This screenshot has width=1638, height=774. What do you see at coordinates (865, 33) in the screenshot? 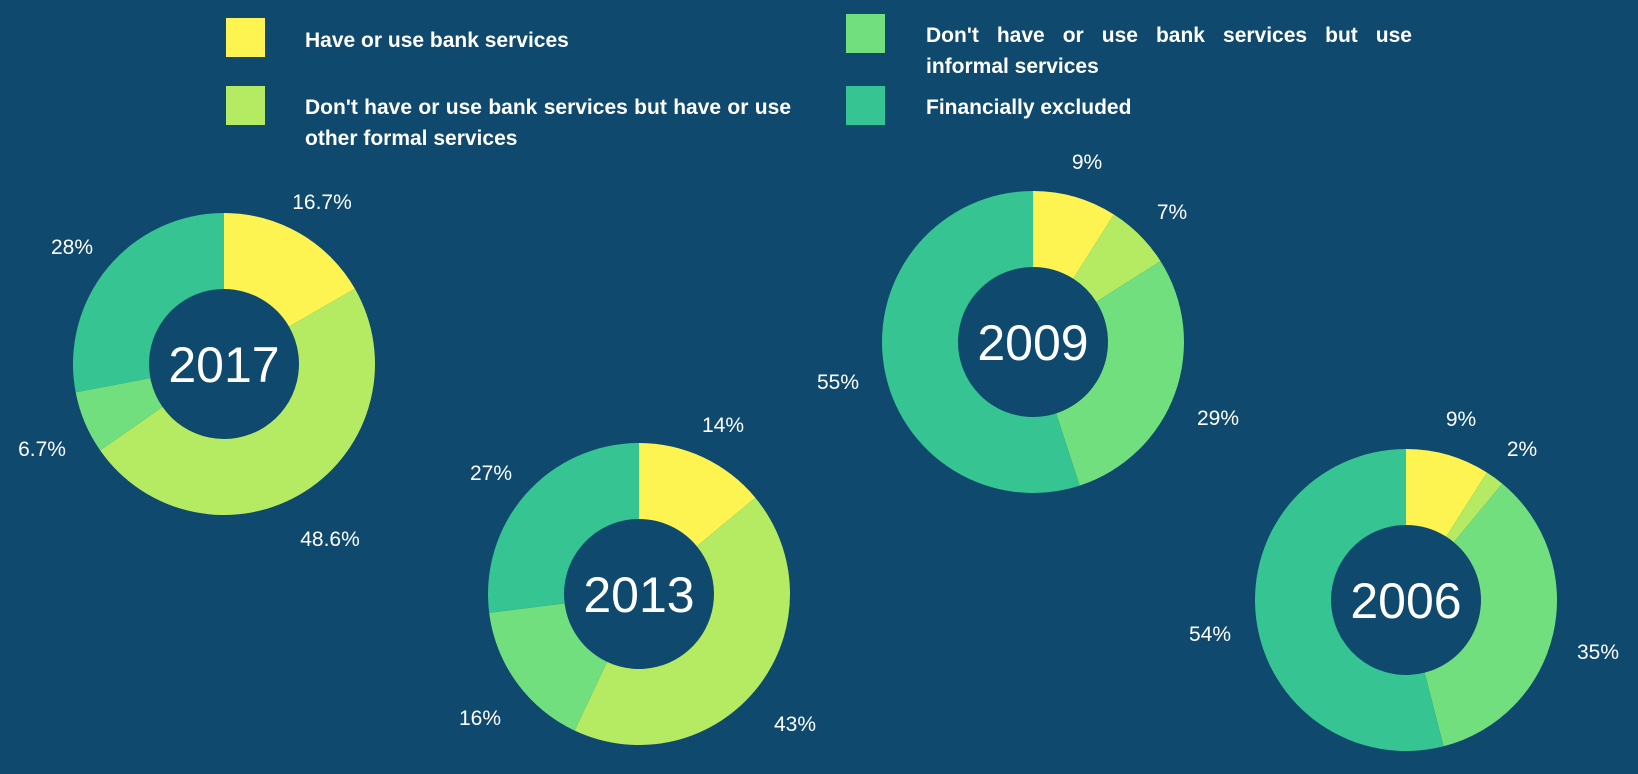
I see `legend-swatch-informal` at bounding box center [865, 33].